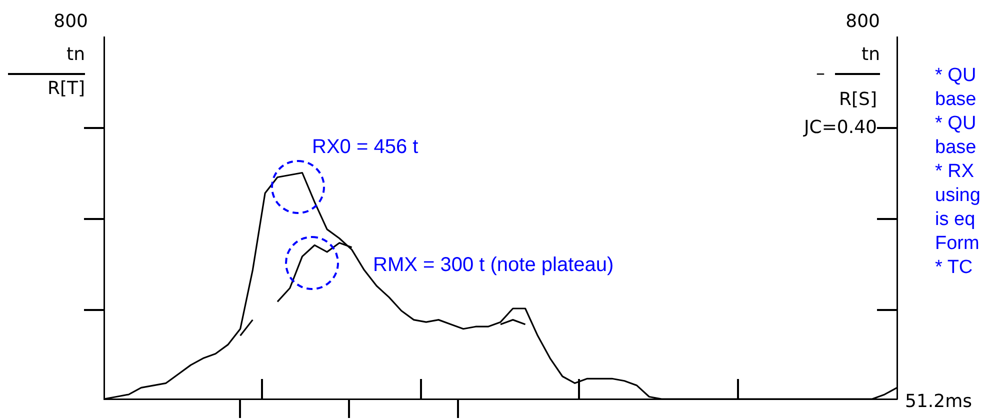 The image size is (997, 419). Describe the element at coordinates (957, 171) in the screenshot. I see `text: * QU base * QU base * RX using is eq Form * TC` at that location.